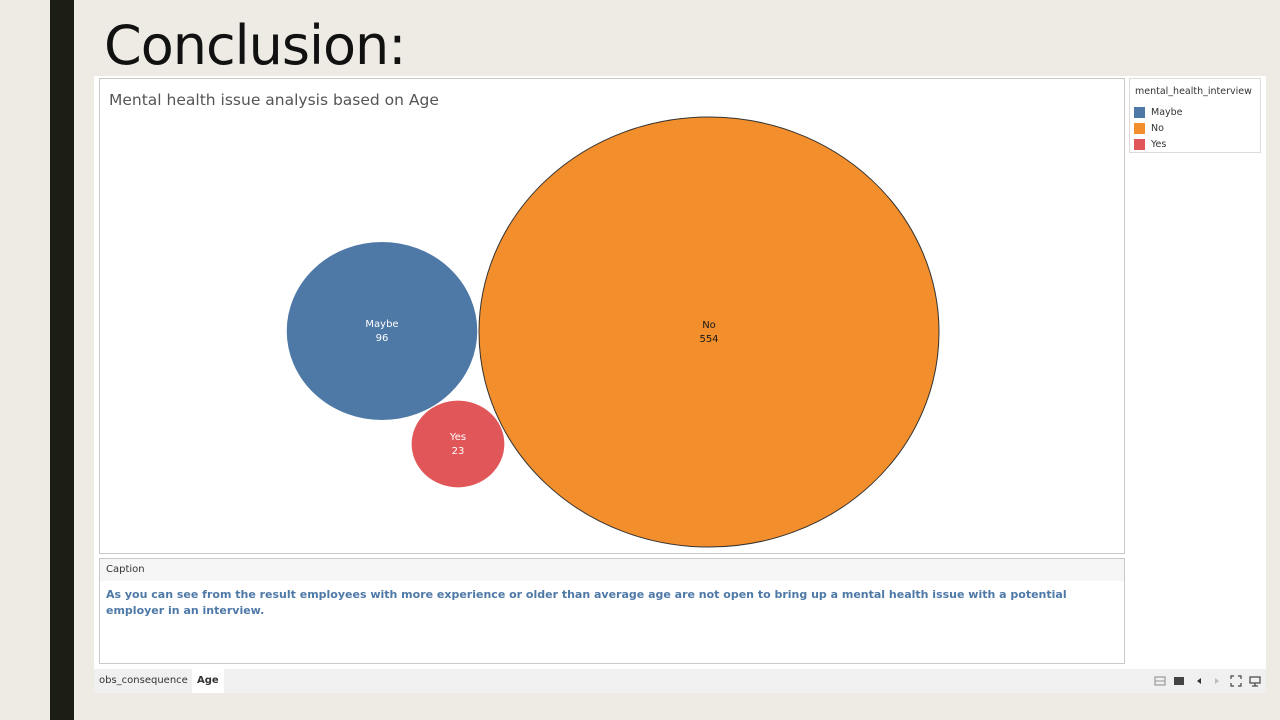 The width and height of the screenshot is (1280, 720). I want to click on bubble-yes-shape, so click(458, 444).